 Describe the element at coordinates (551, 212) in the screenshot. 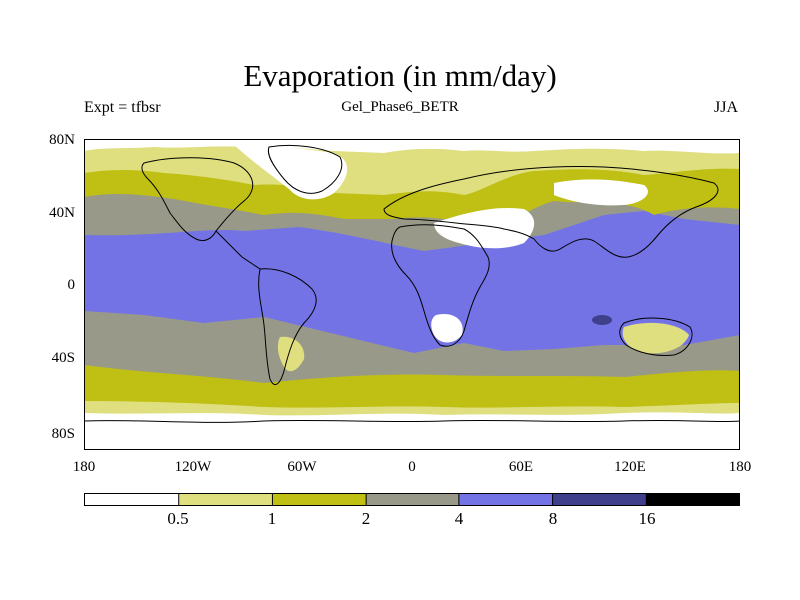

I see `eurasia-outline` at that location.